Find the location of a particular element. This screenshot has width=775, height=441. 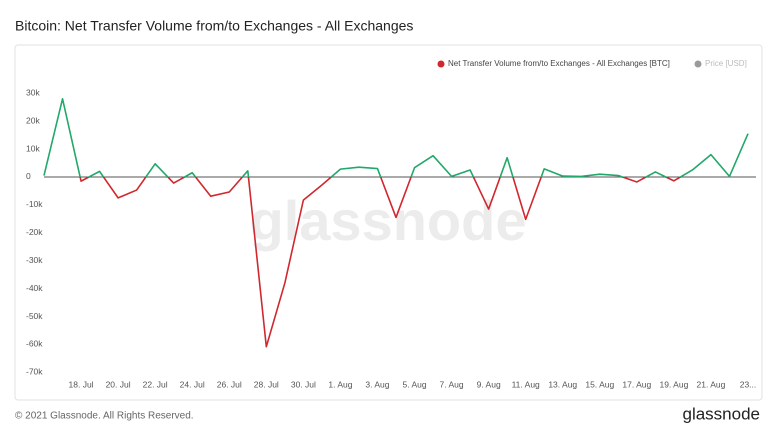

y-tick-label: 0 is located at coordinates (28, 176).